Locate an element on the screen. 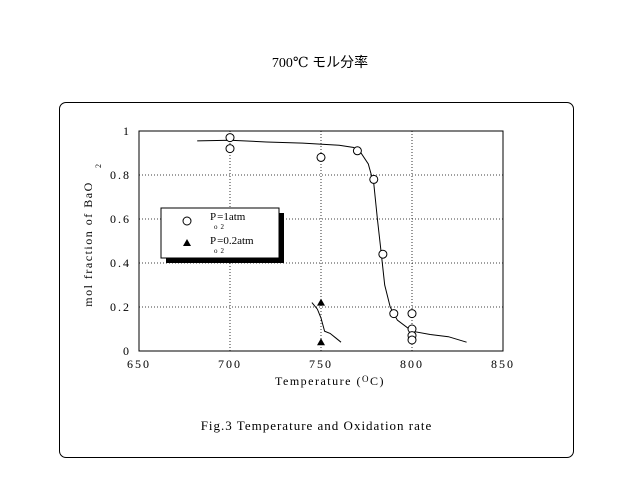 The width and height of the screenshot is (640, 480). x-tick-label: 750 is located at coordinates (321, 364).